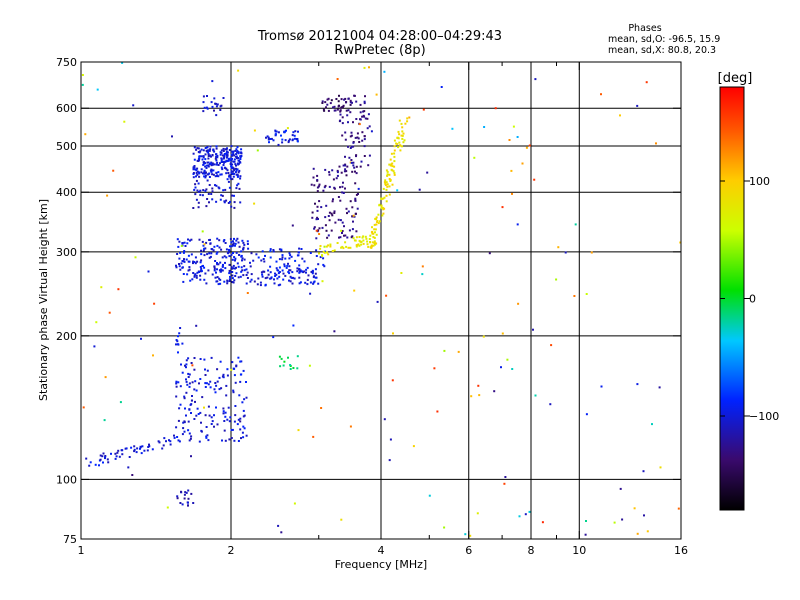 This screenshot has width=800, height=600. I want to click on y-tick-label: 750, so click(66, 62).